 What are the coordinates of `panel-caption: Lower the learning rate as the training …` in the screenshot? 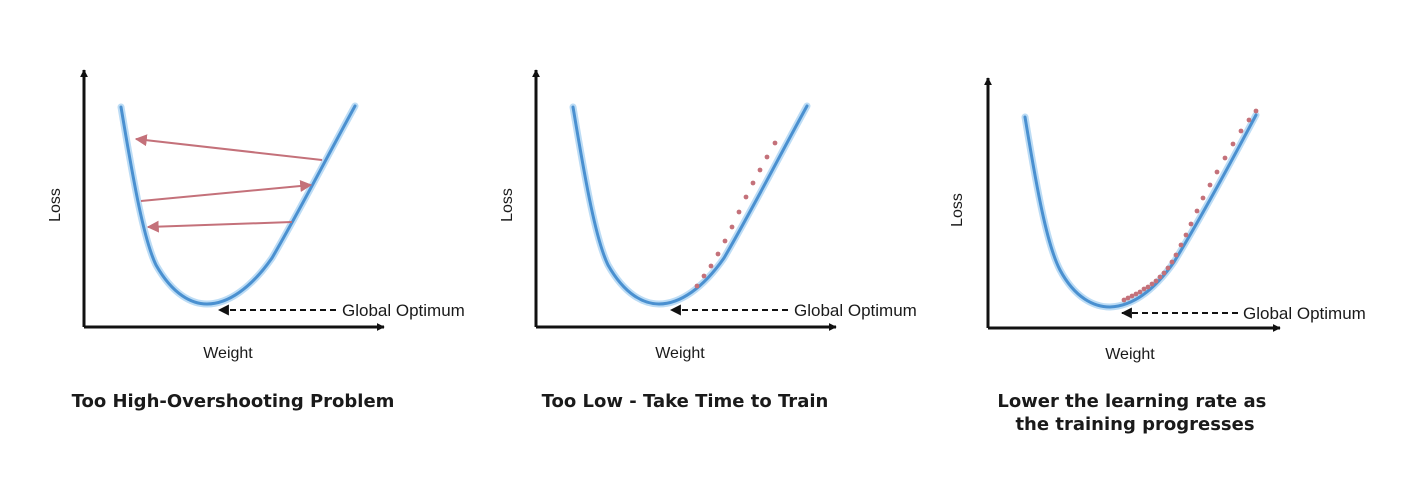 It's located at (1134, 413).